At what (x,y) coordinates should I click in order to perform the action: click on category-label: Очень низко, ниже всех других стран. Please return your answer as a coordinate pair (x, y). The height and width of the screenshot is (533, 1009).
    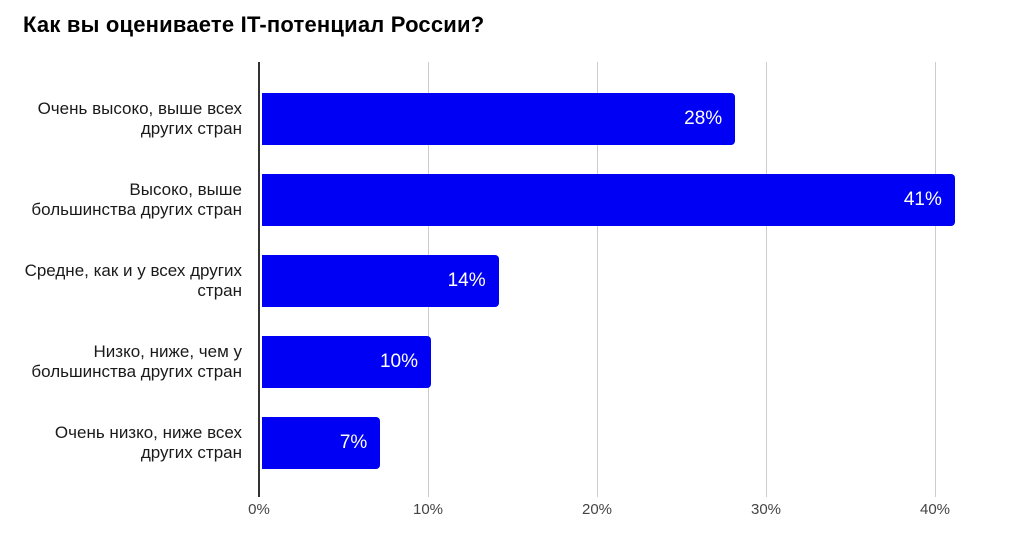
    Looking at the image, I should click on (148, 443).